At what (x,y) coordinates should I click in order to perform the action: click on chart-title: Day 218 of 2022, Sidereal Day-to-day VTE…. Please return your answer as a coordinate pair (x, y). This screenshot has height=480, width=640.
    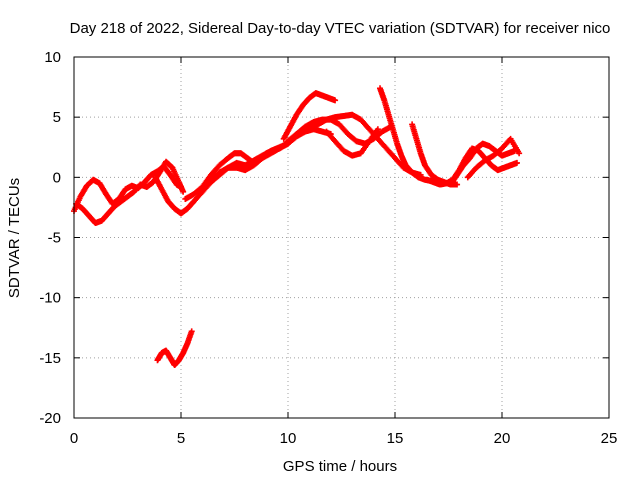
    Looking at the image, I should click on (340, 28).